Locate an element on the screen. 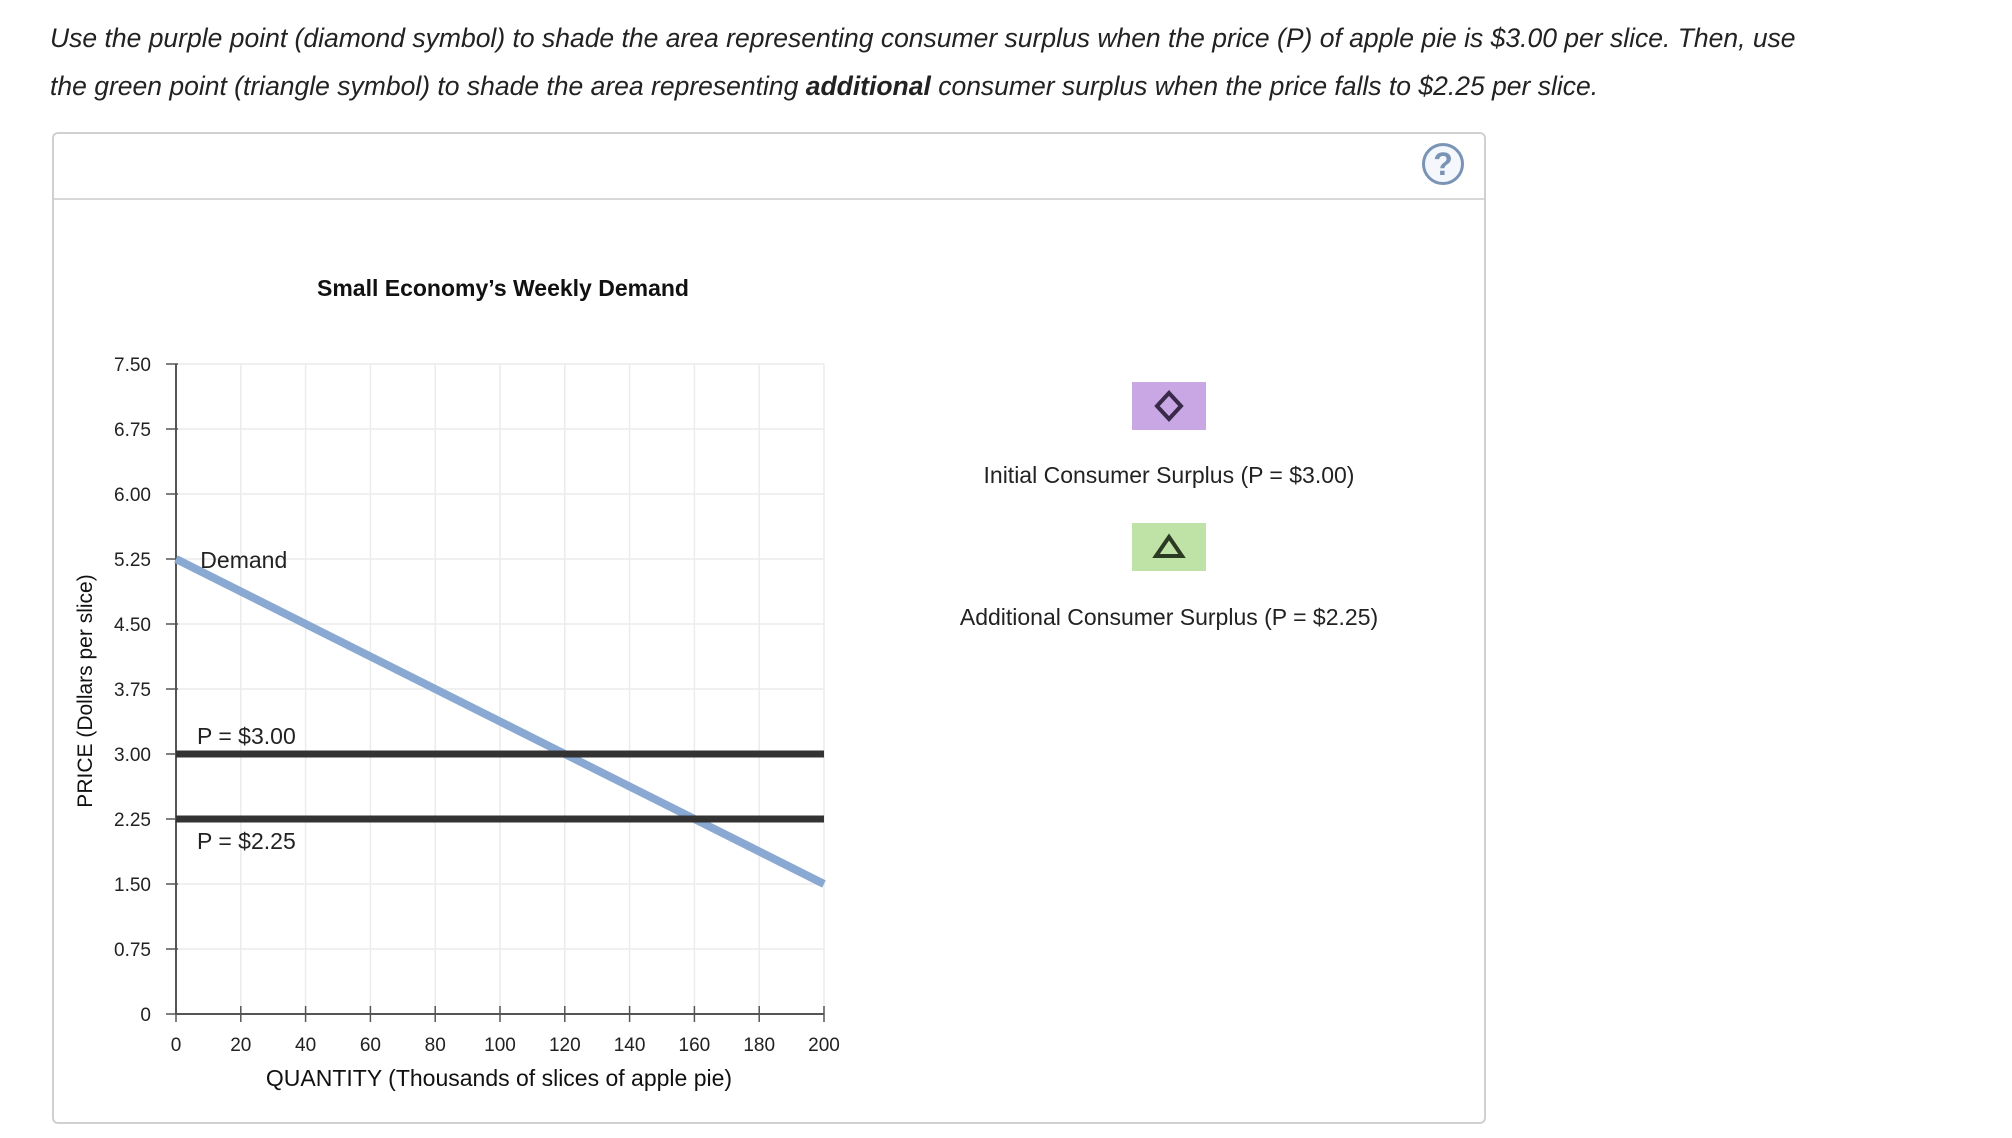 This screenshot has height=1138, width=2012. y-axis-label: PRICE (Dollars per slice) is located at coordinates (85, 690).